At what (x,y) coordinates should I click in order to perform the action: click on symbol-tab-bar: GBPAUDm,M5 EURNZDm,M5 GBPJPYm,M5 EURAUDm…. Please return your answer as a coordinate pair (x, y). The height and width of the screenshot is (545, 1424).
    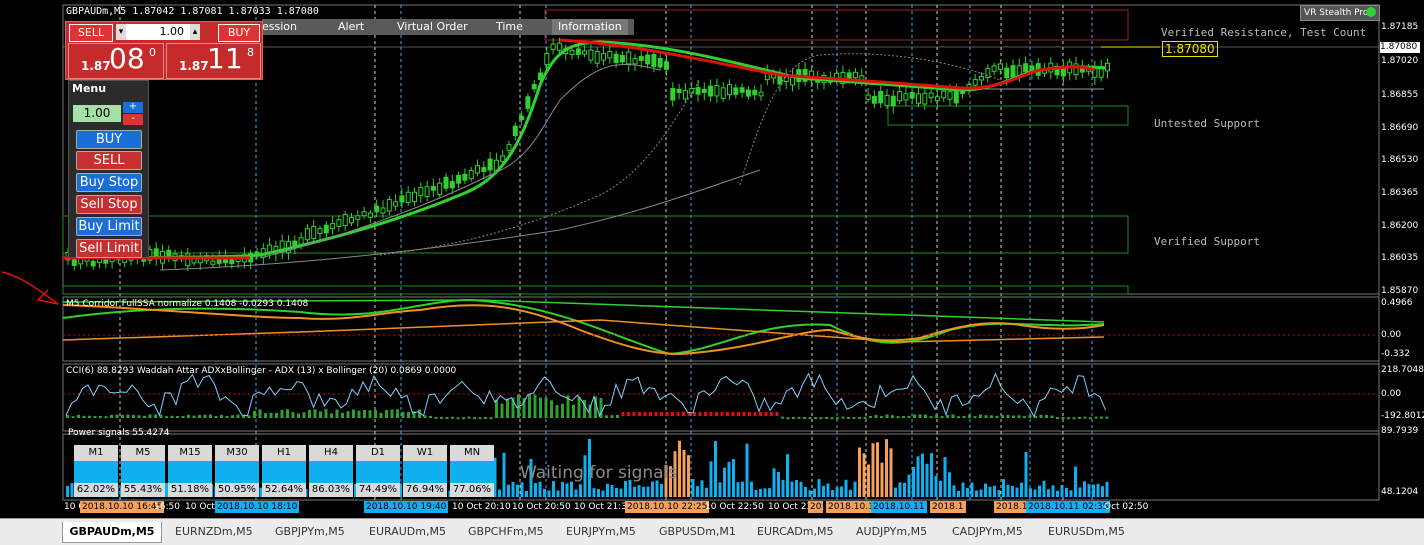
    Looking at the image, I should click on (712, 531).